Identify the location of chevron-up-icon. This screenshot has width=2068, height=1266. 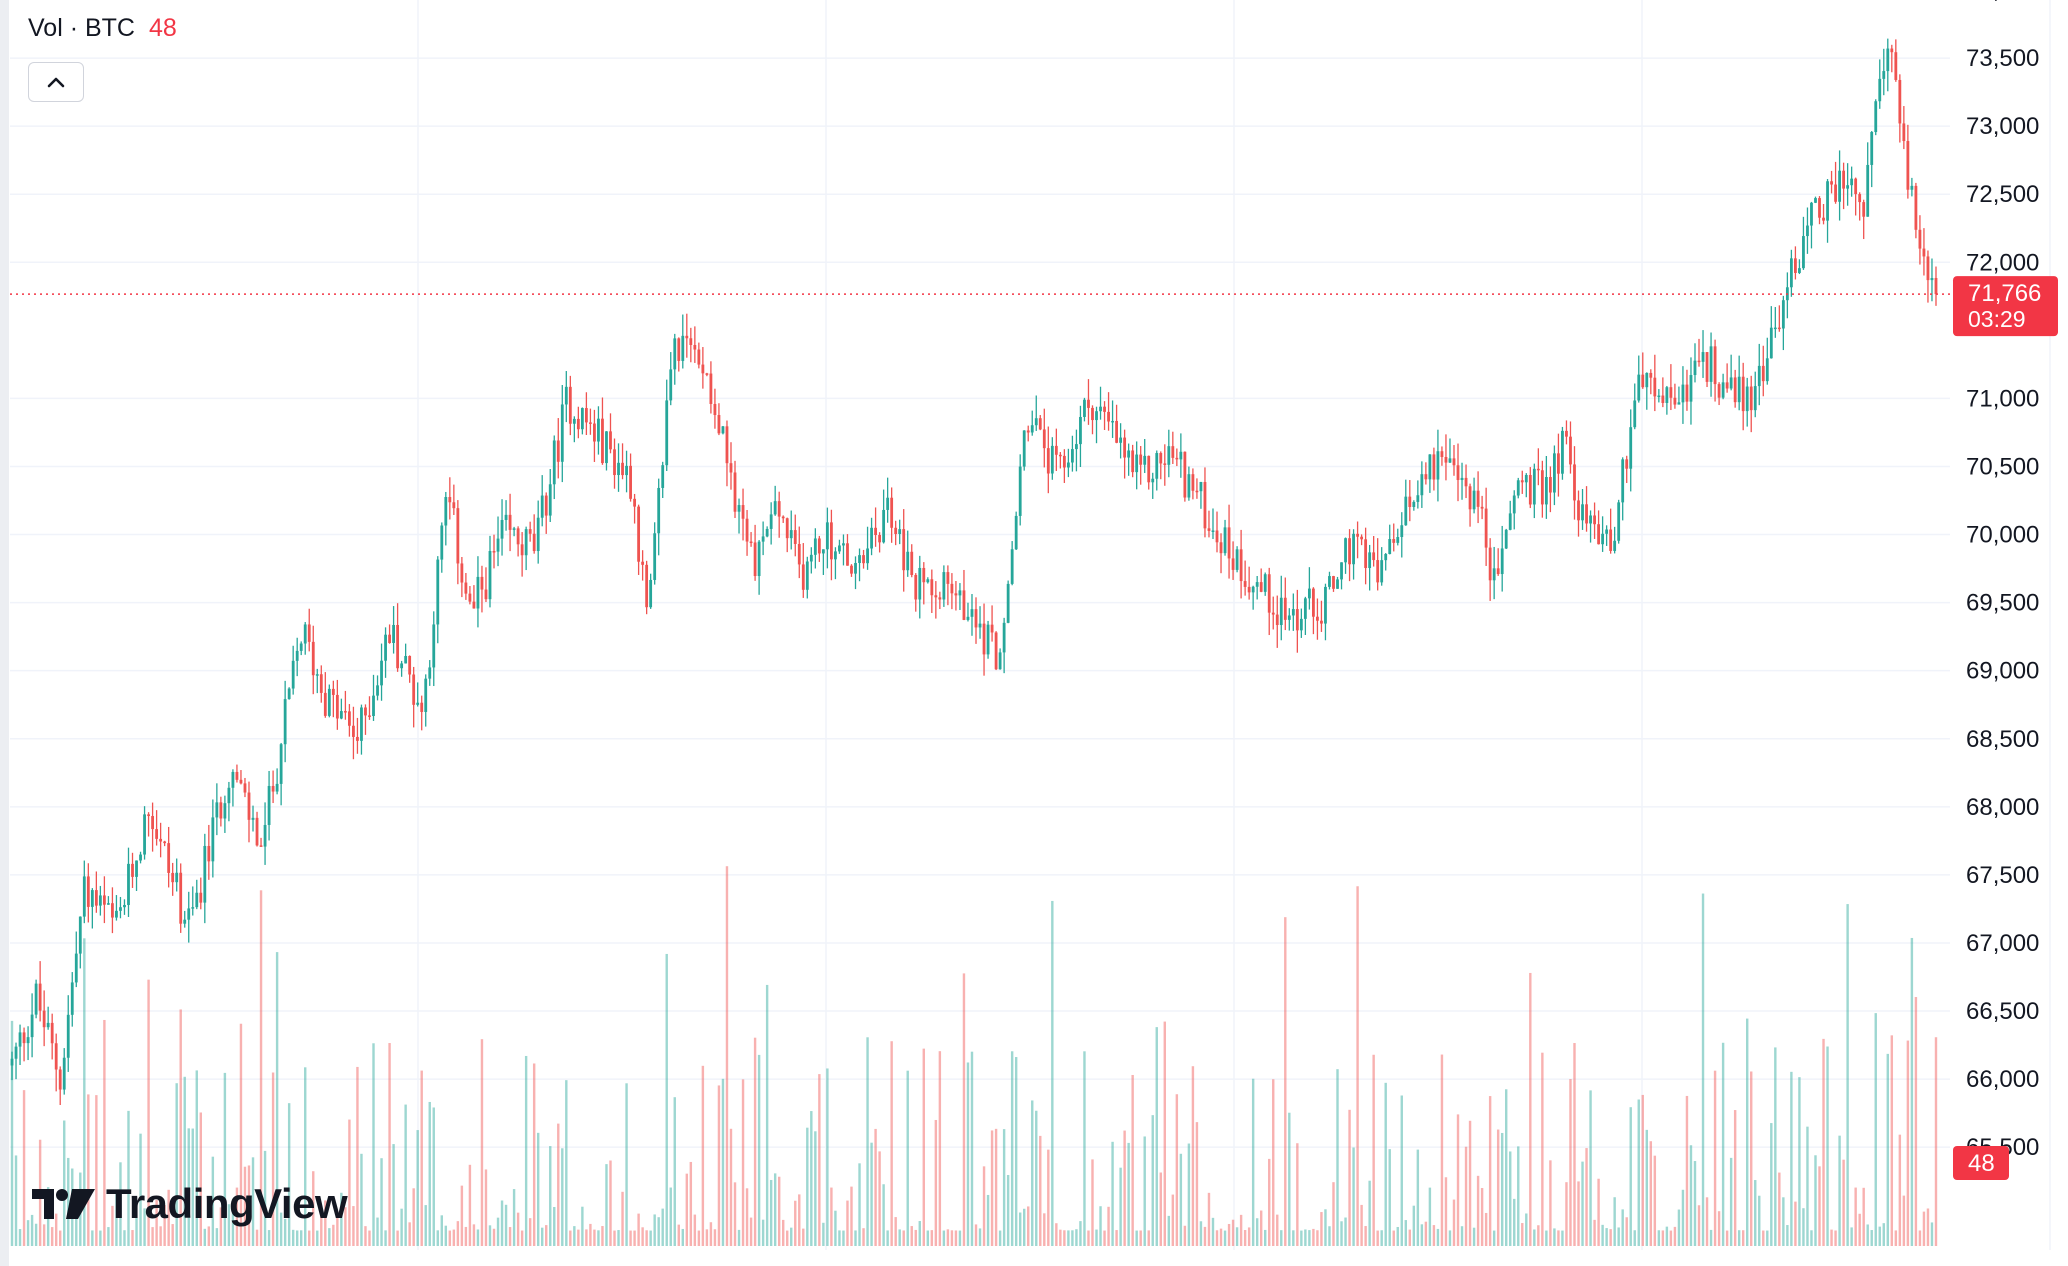
(56, 82).